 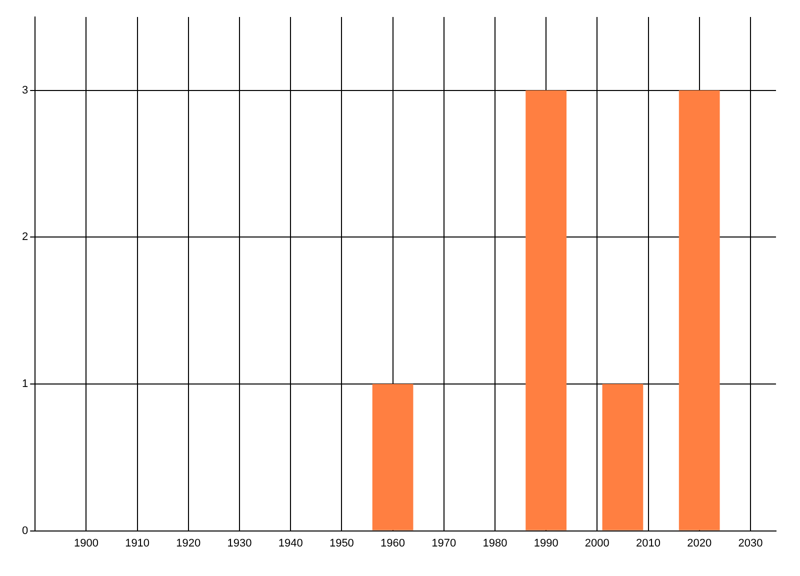 What do you see at coordinates (239, 543) in the screenshot?
I see `x-tick-label: 1930` at bounding box center [239, 543].